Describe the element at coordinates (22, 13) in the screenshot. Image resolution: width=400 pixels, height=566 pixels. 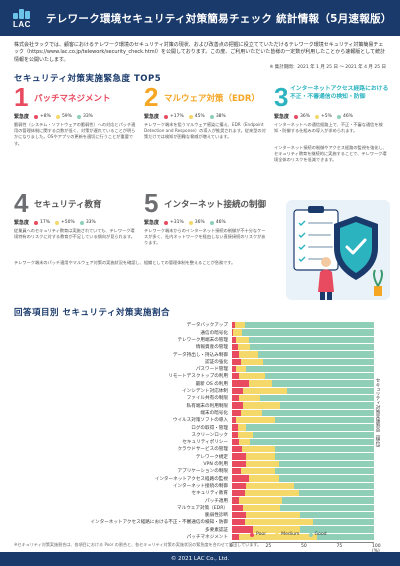
I see `logo-bars-icon` at that location.